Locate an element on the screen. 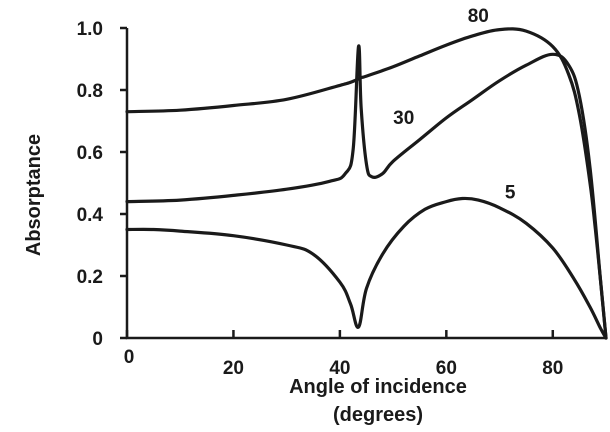  x-axis-title: Angle of incidence is located at coordinates (378, 387).